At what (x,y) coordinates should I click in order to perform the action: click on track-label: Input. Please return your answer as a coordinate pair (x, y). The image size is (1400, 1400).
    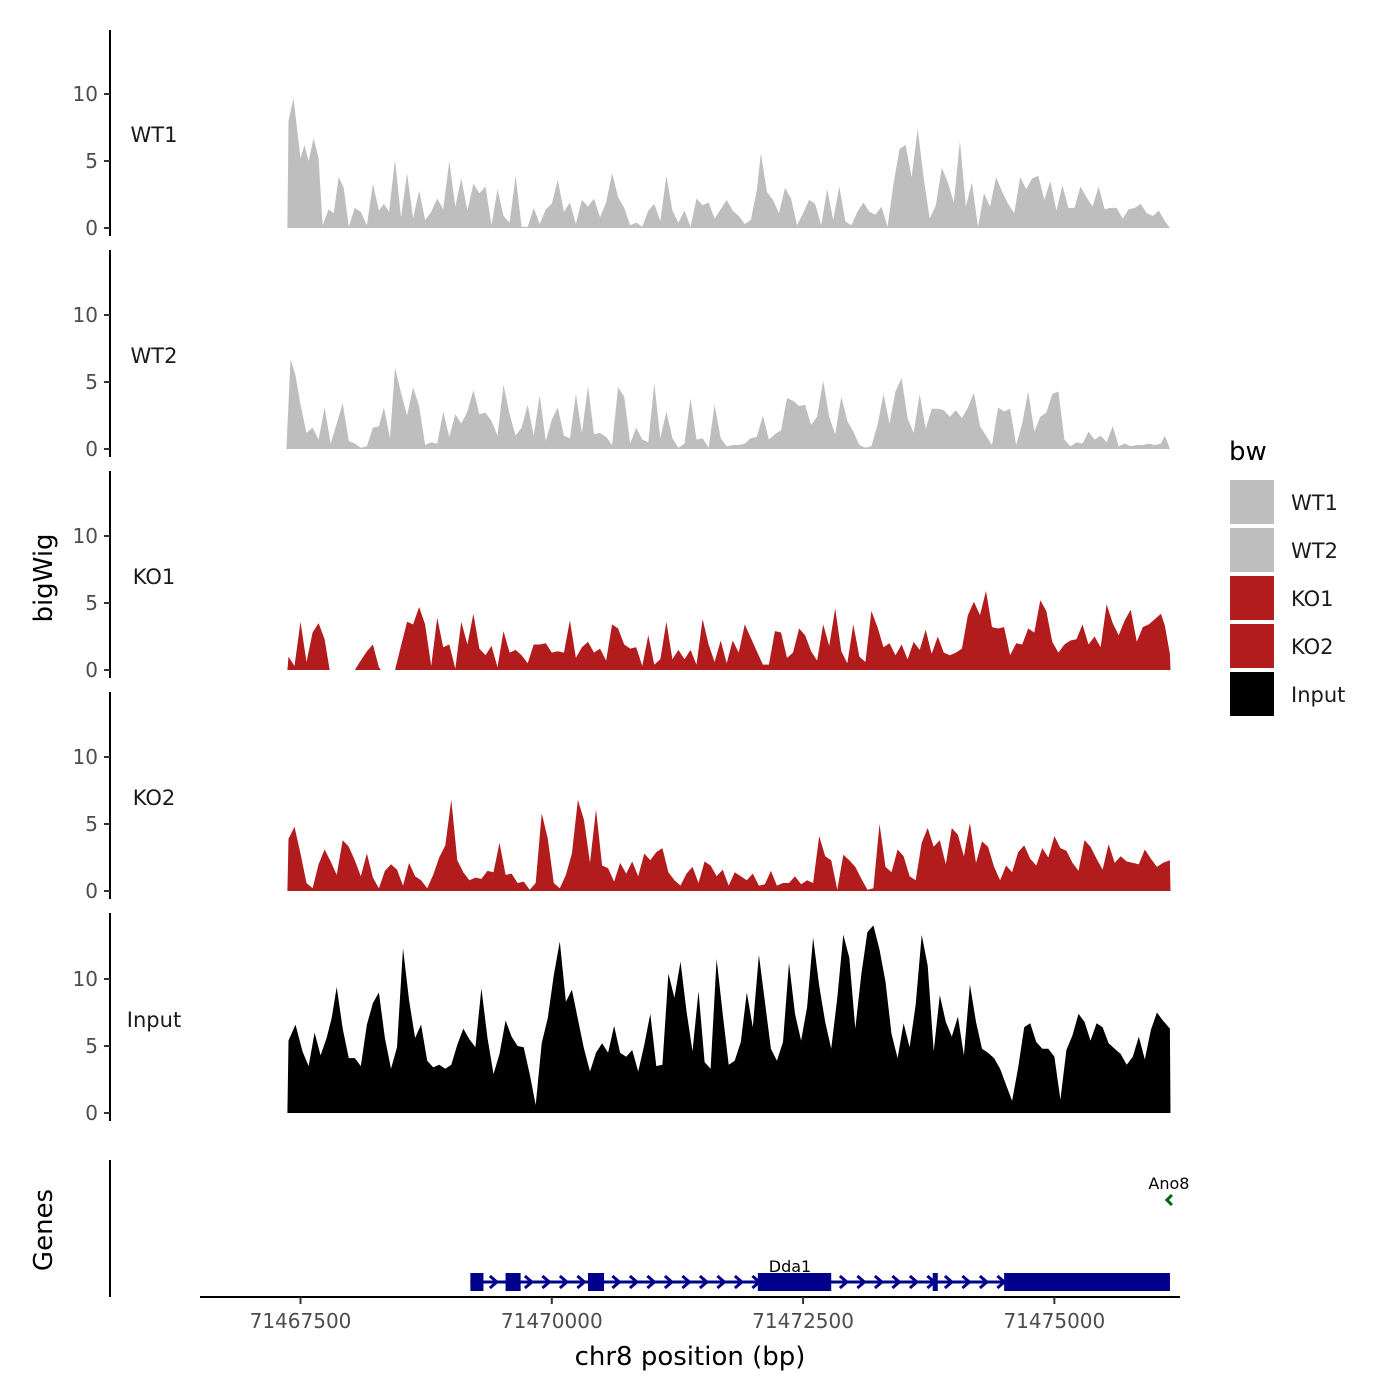
    Looking at the image, I should click on (154, 1020).